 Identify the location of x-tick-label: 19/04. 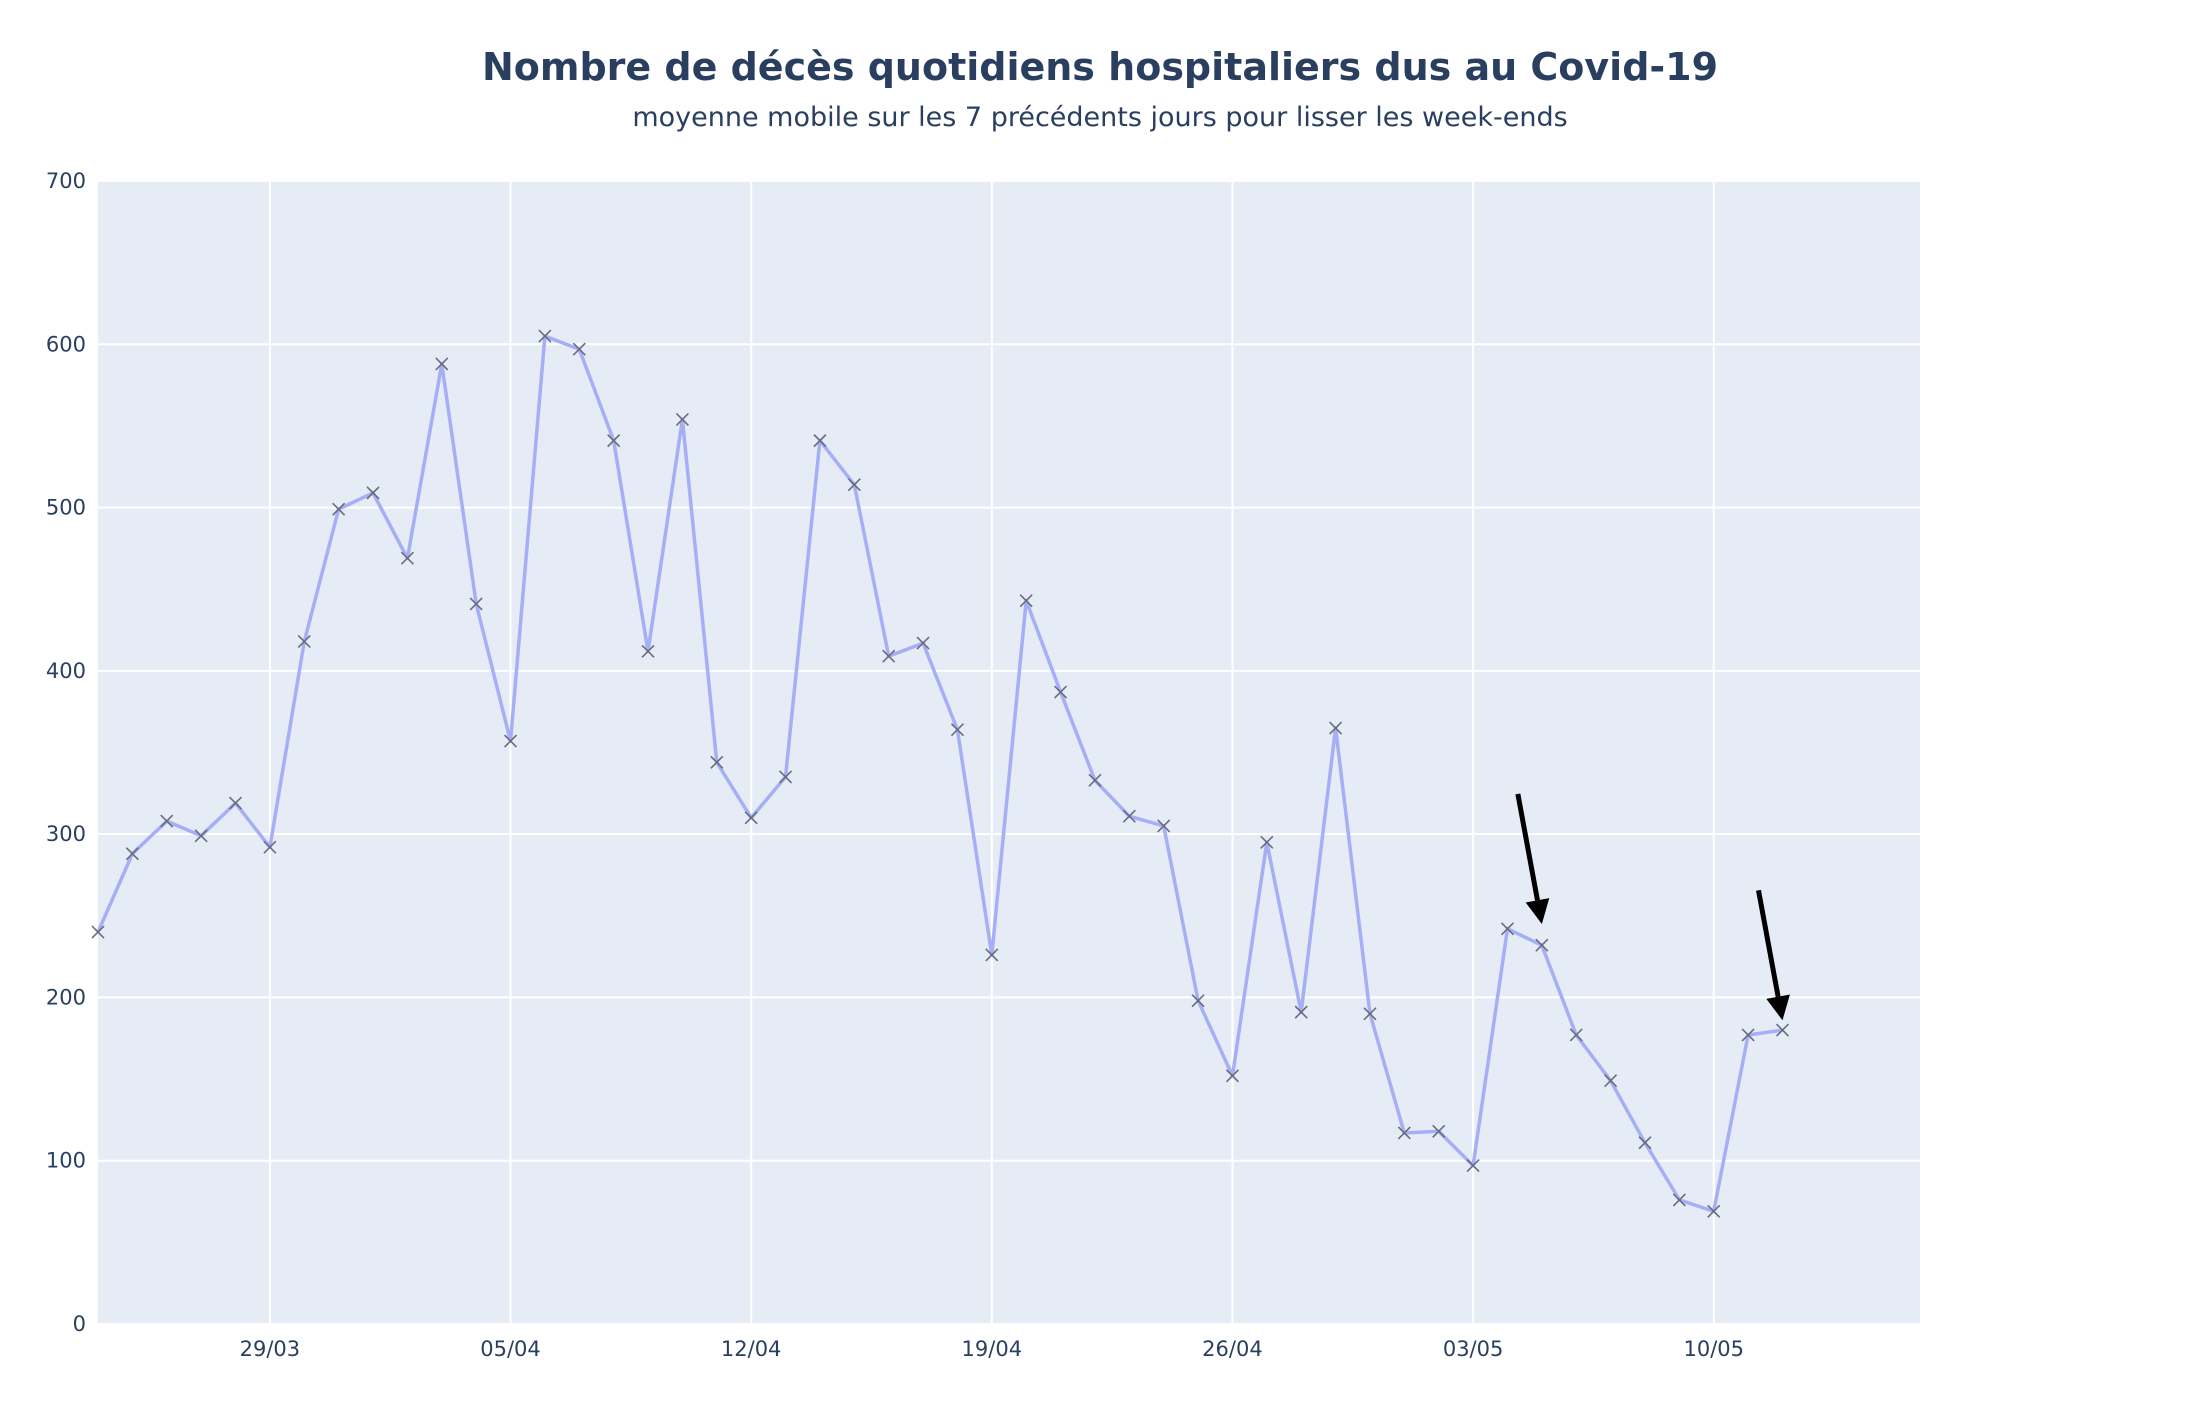
(992, 1349).